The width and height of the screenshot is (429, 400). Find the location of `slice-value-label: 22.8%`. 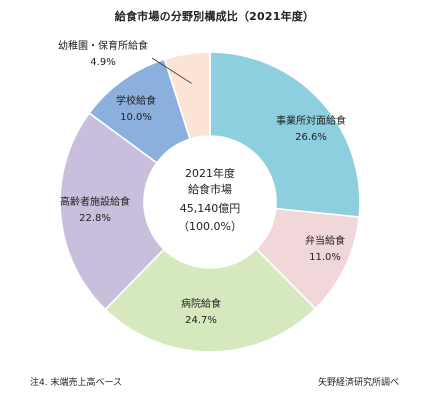

slice-value-label: 22.8% is located at coordinates (95, 218).